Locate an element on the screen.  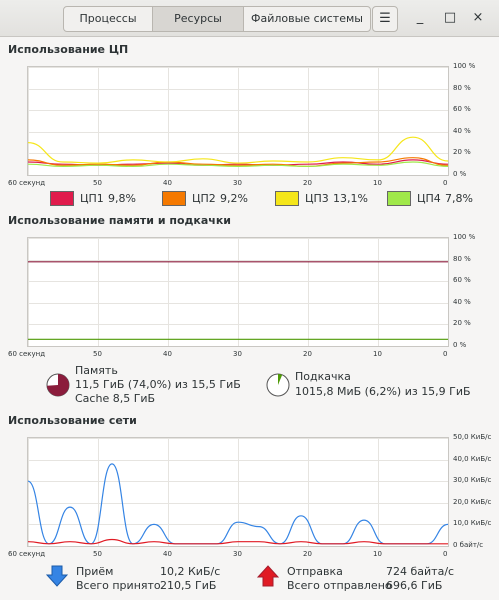
view-switcher: Процессы Ресурсы Файловые системы is located at coordinates (217, 19).